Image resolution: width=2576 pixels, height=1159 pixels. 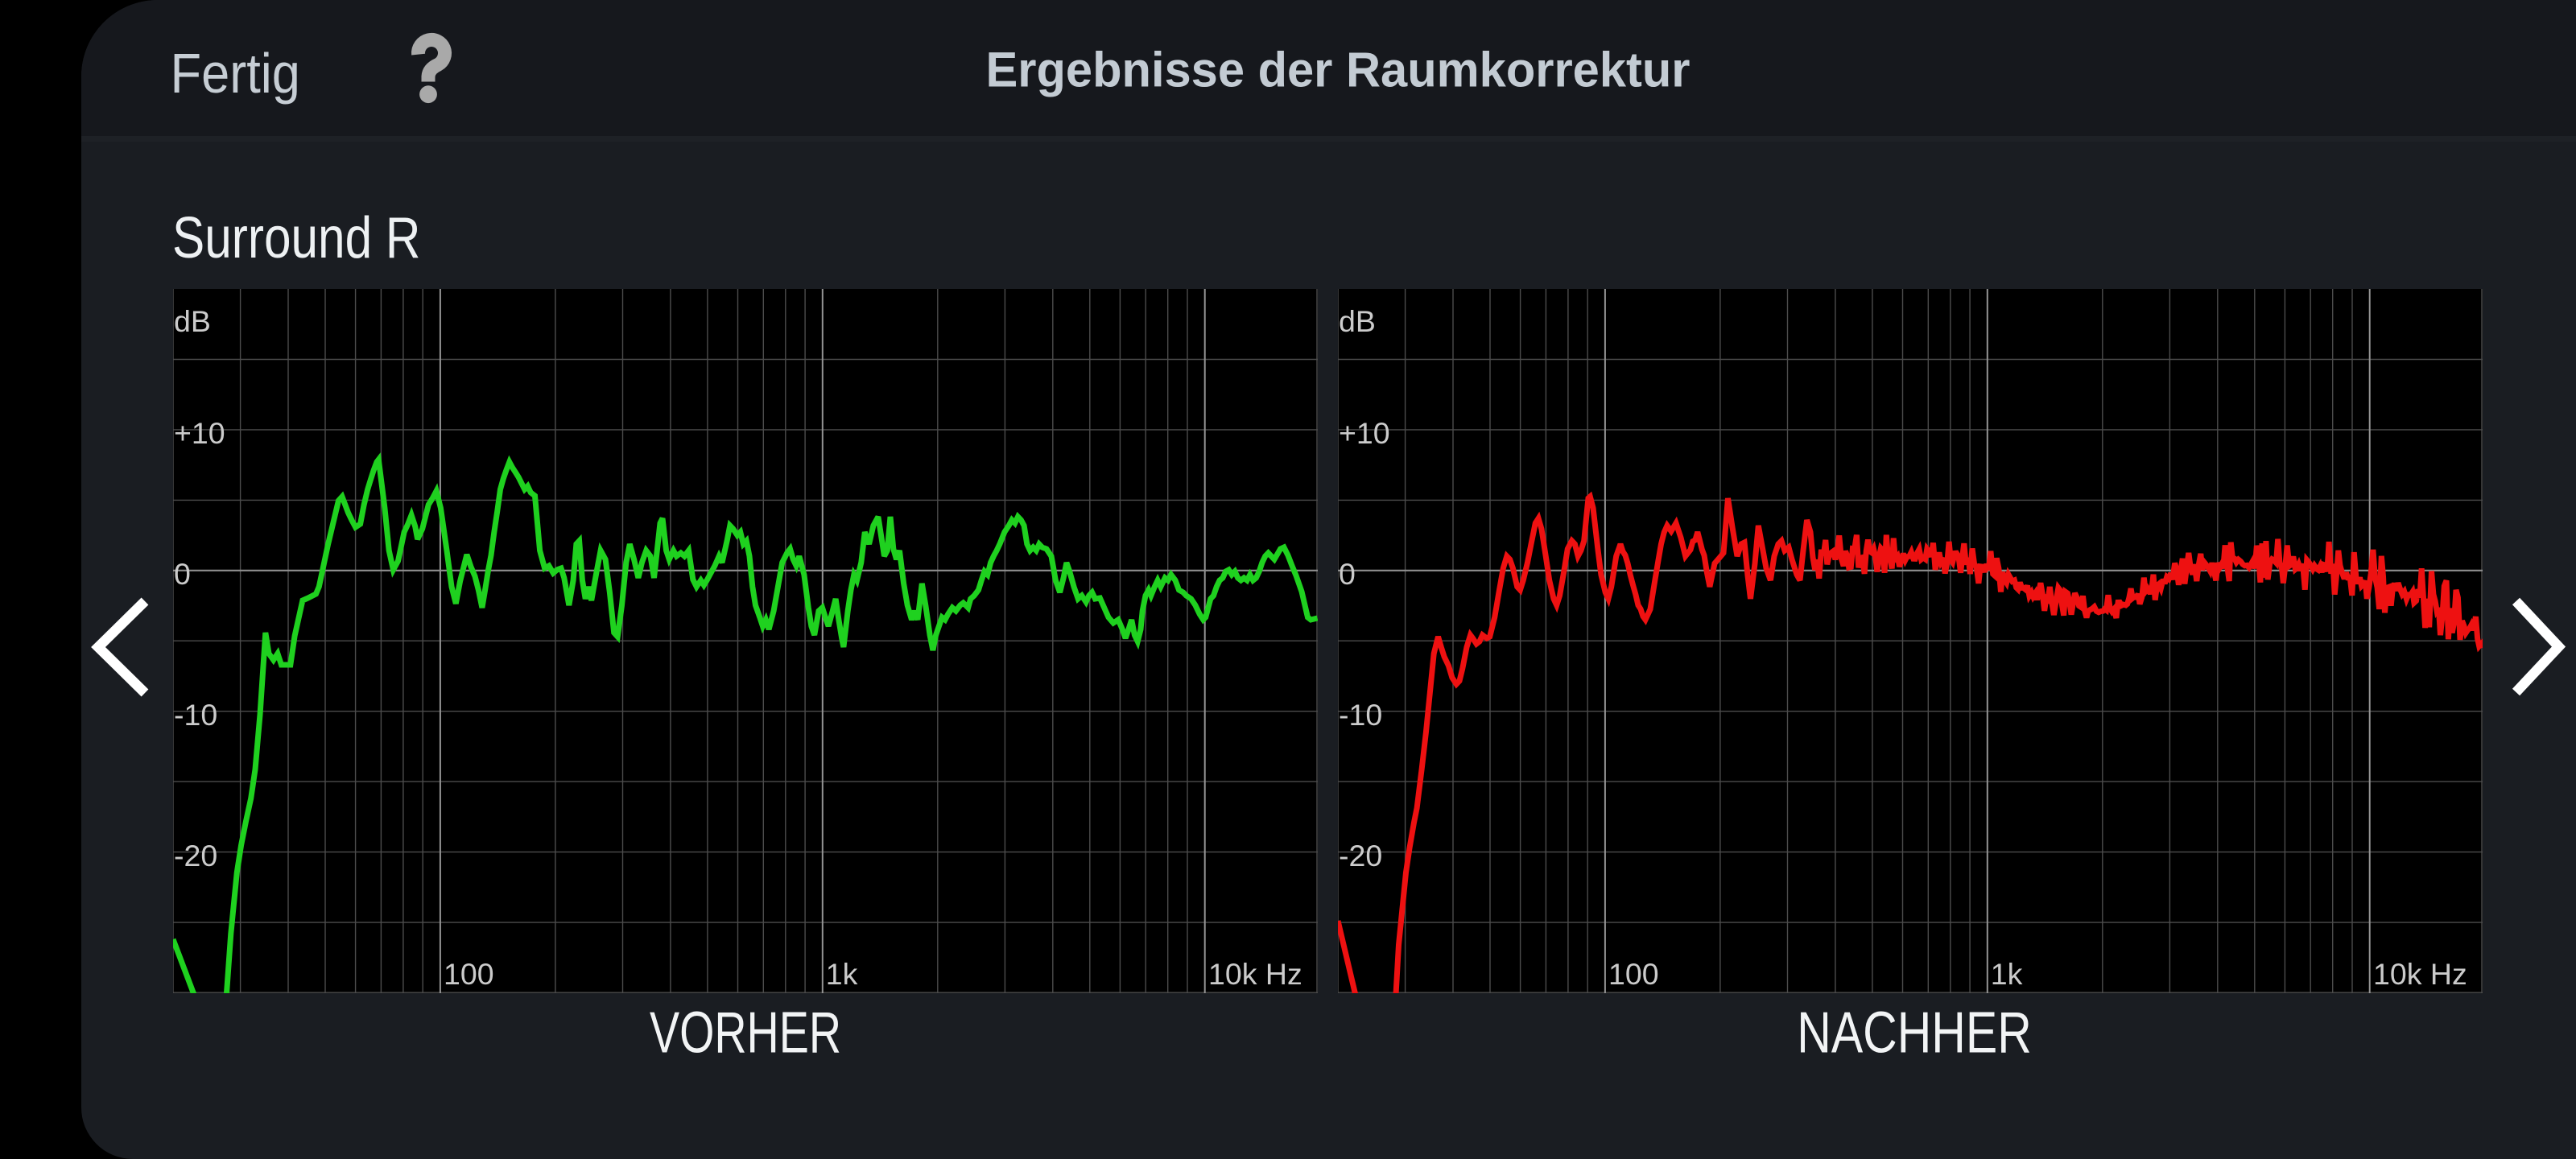 I want to click on svg-text: VORHER, so click(x=745, y=1033).